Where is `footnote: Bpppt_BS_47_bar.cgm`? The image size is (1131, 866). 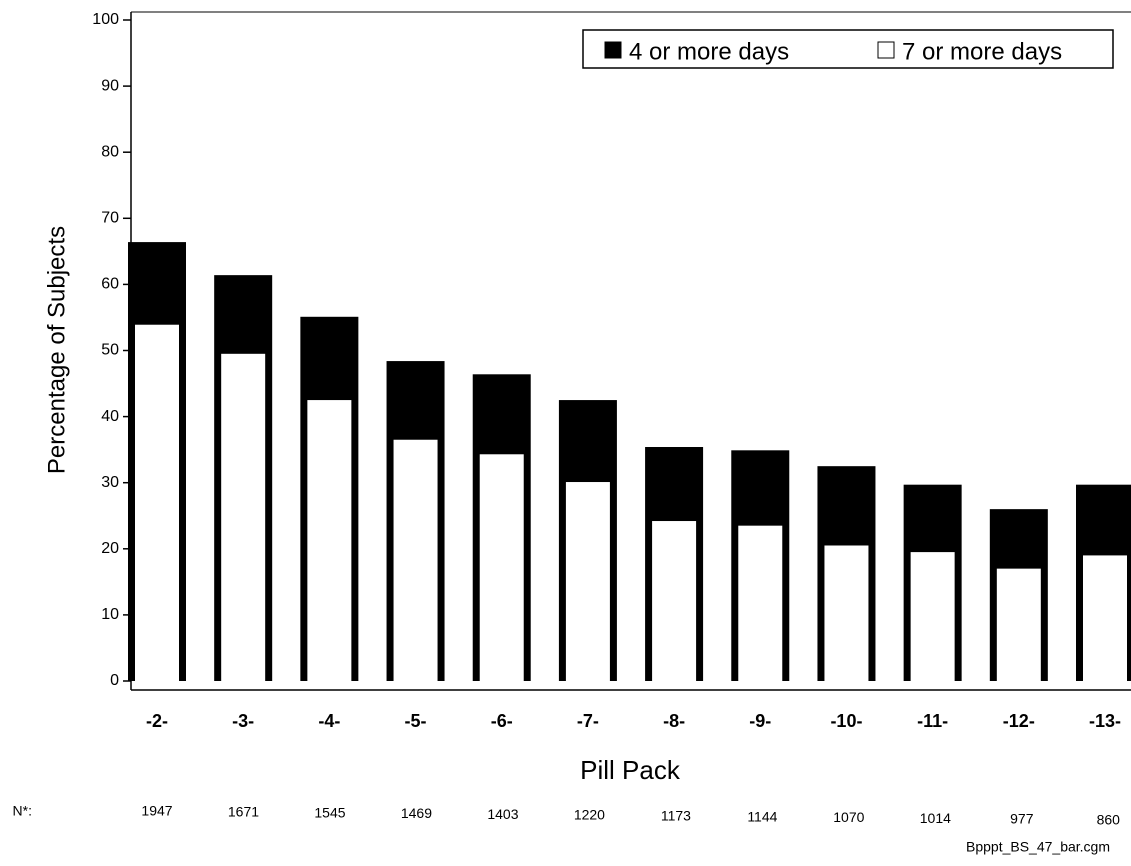 footnote: Bpppt_BS_47_bar.cgm is located at coordinates (1038, 847).